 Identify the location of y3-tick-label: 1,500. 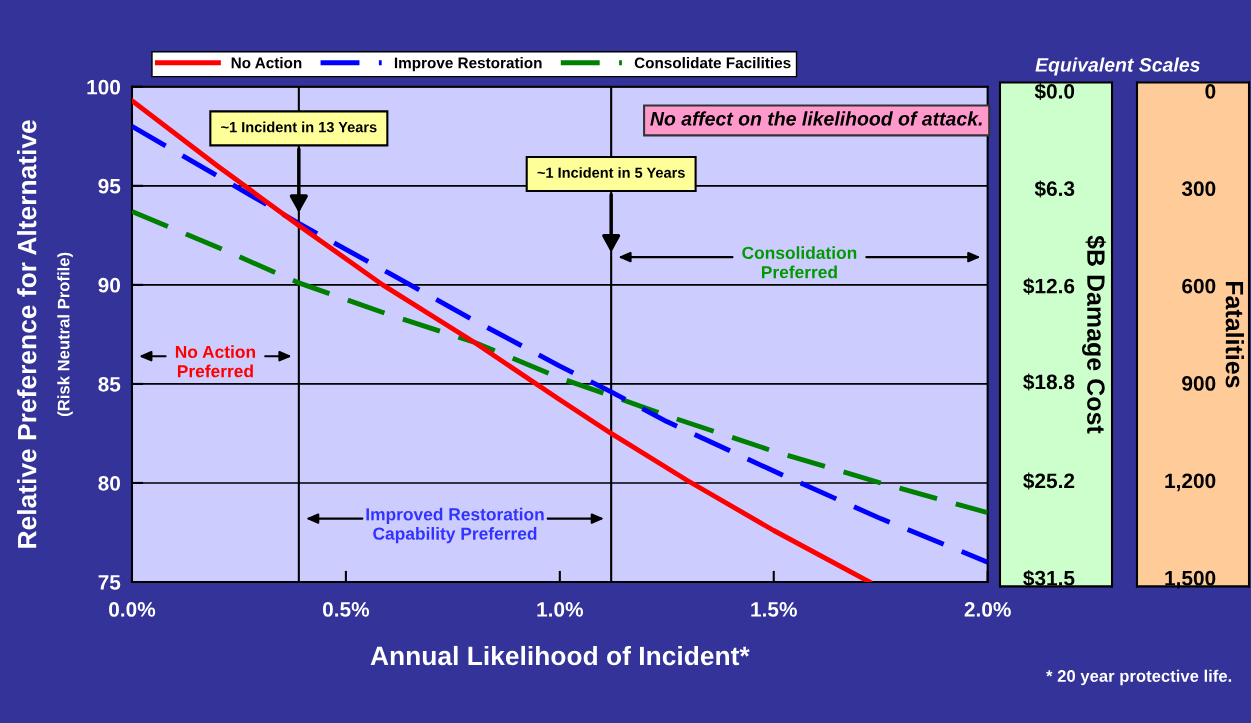
(1190, 579).